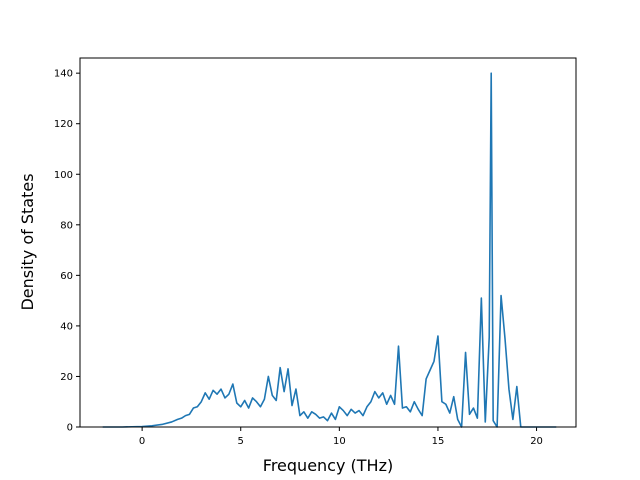 The height and width of the screenshot is (480, 640). What do you see at coordinates (536, 441) in the screenshot?
I see `x-tick-label: 20` at bounding box center [536, 441].